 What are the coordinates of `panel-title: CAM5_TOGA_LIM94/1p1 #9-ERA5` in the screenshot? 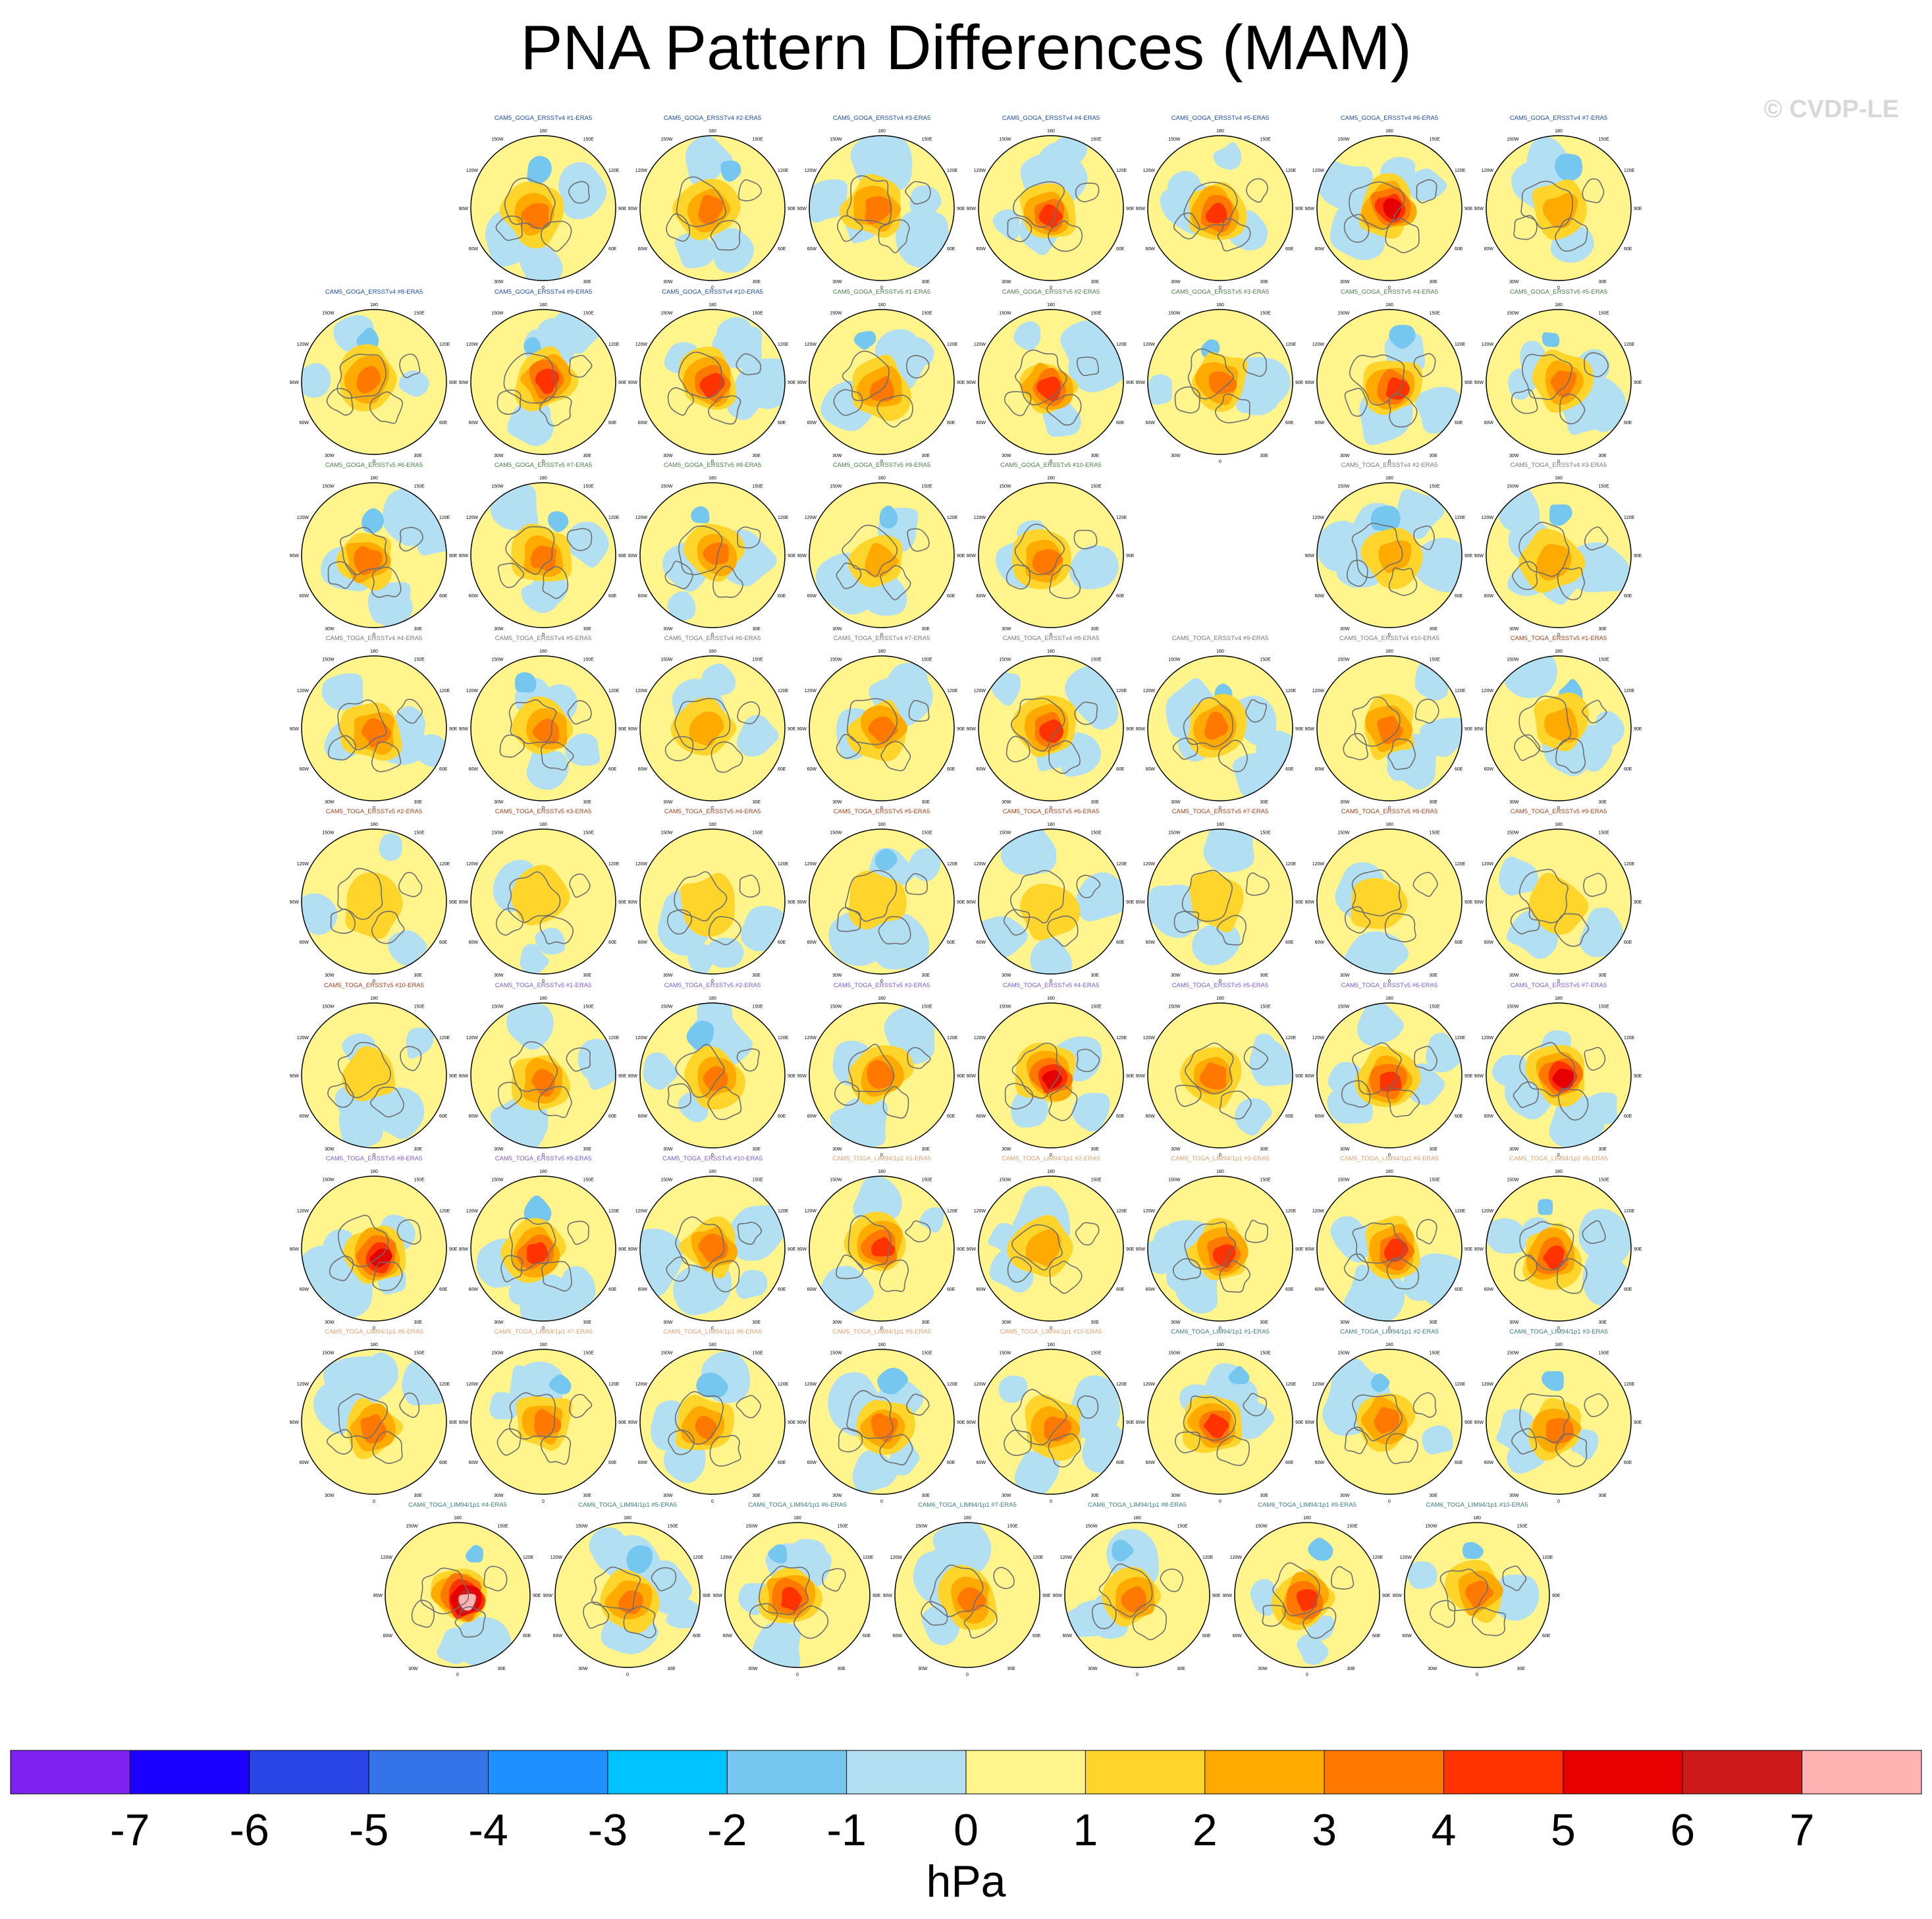 It's located at (882, 1332).